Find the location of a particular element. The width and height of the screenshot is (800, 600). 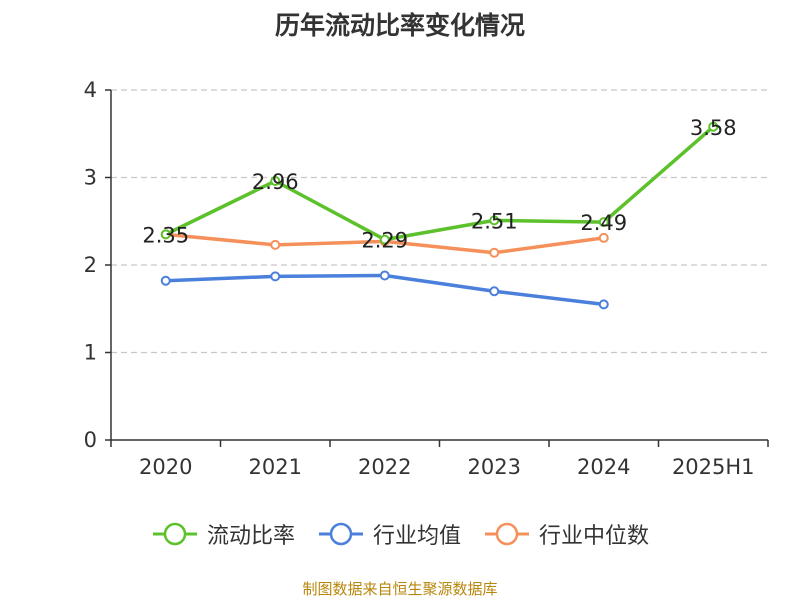

x-tick-label: 2025H1 is located at coordinates (713, 467).